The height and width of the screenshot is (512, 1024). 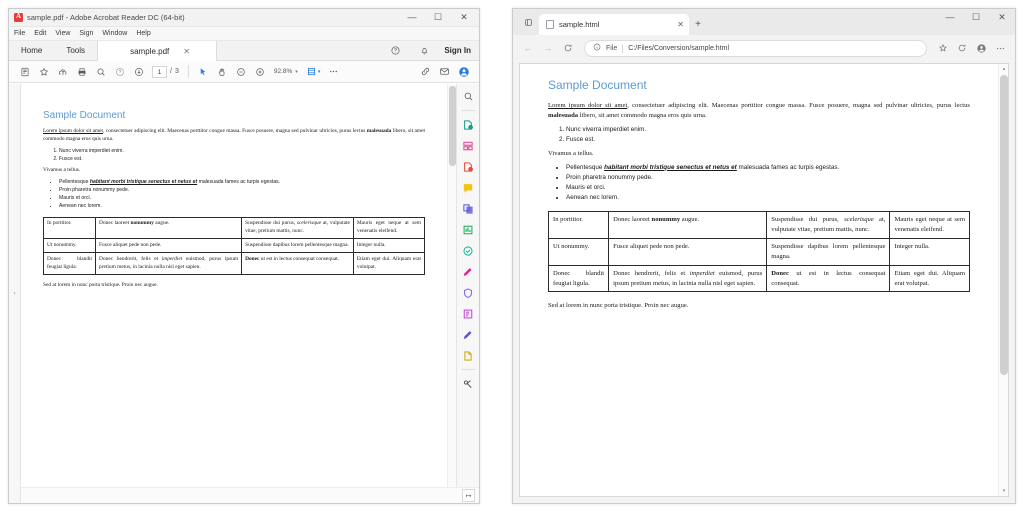 What do you see at coordinates (222, 71) in the screenshot?
I see `hand-tool-icon` at bounding box center [222, 71].